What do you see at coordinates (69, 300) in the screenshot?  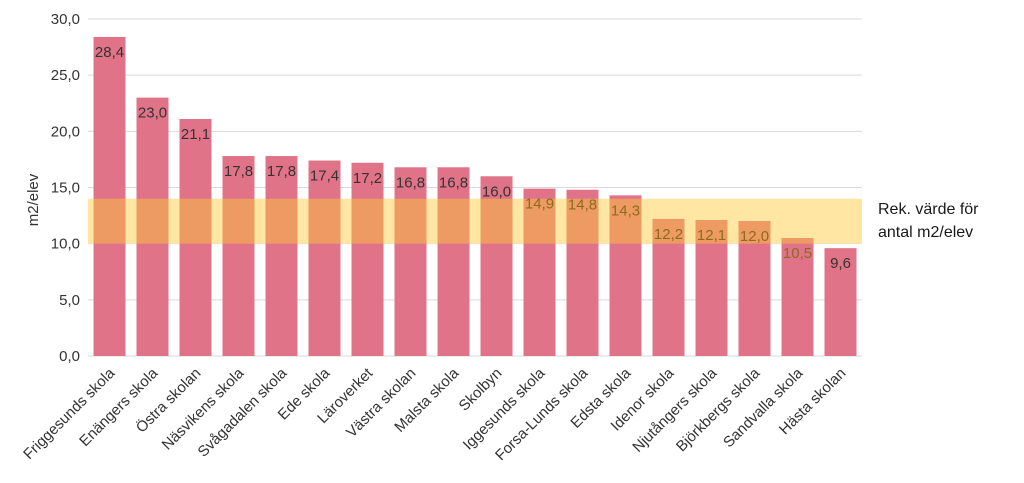 I see `y-tick-label: 5,0` at bounding box center [69, 300].